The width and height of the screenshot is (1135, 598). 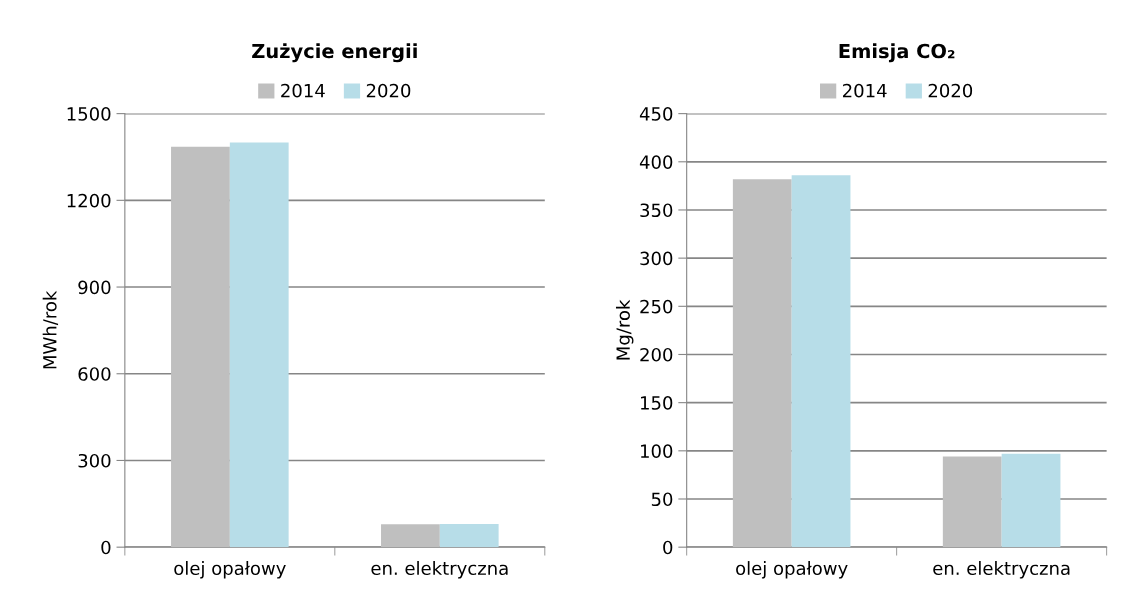 I want to click on y-tick-label: 1200, so click(x=89, y=200).